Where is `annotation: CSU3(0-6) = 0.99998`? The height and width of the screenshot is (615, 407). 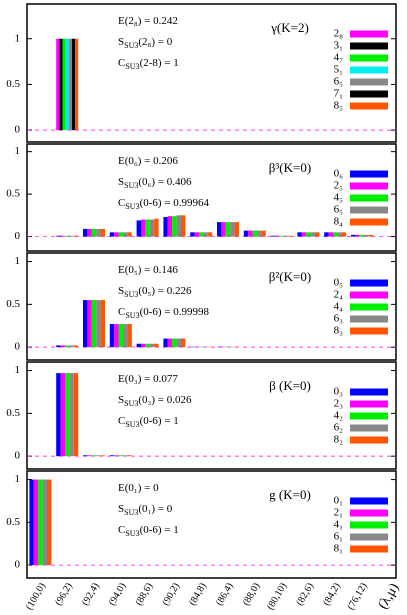
annotation: CSU3(0-6) = 0.99998 is located at coordinates (164, 313).